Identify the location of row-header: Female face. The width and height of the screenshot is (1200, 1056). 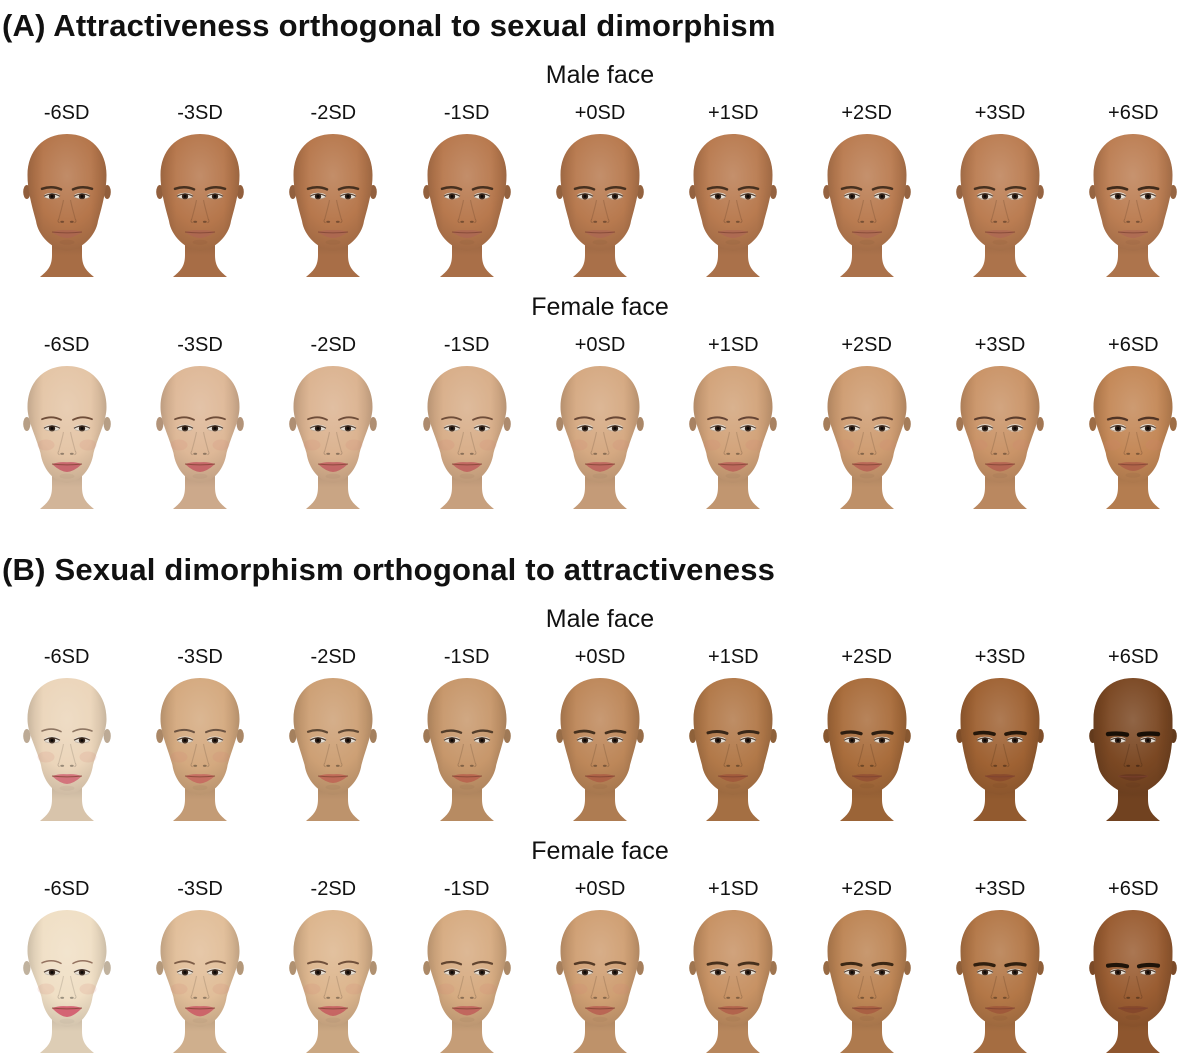
(600, 307).